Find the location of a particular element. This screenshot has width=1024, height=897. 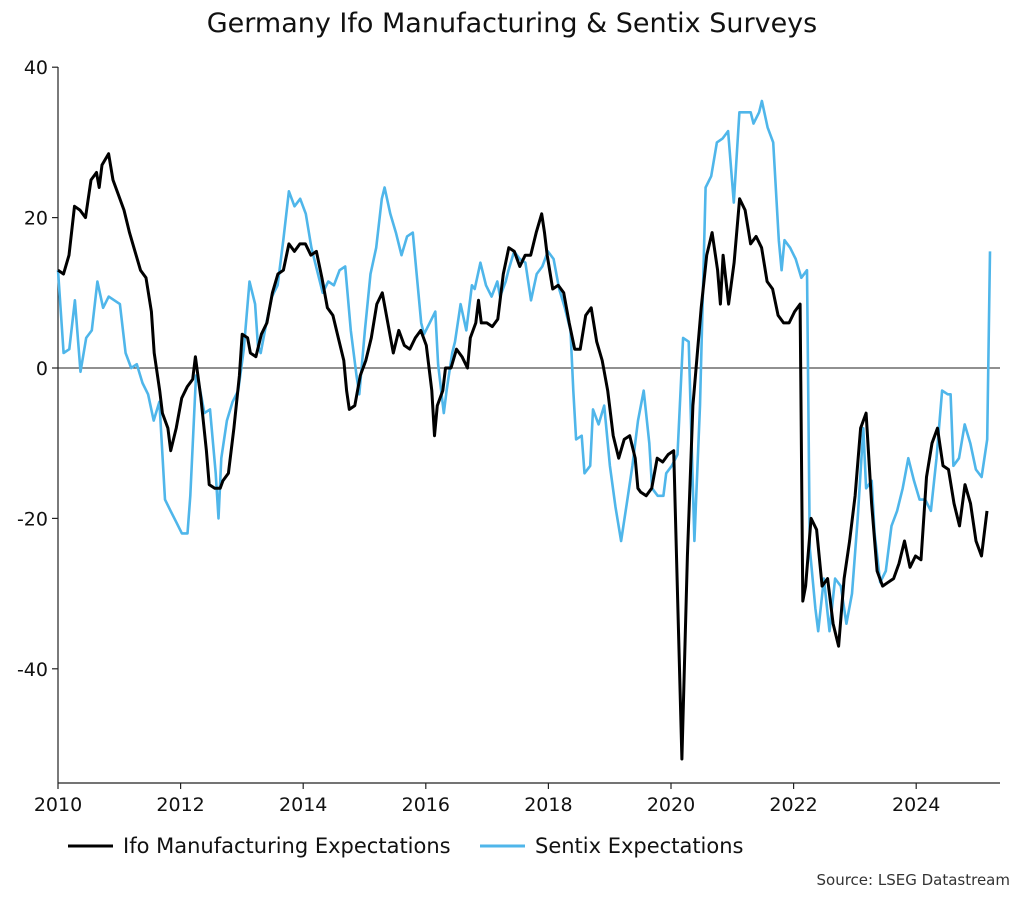

y-axis: 40 20 0 -20 -40 is located at coordinates (37, 369).